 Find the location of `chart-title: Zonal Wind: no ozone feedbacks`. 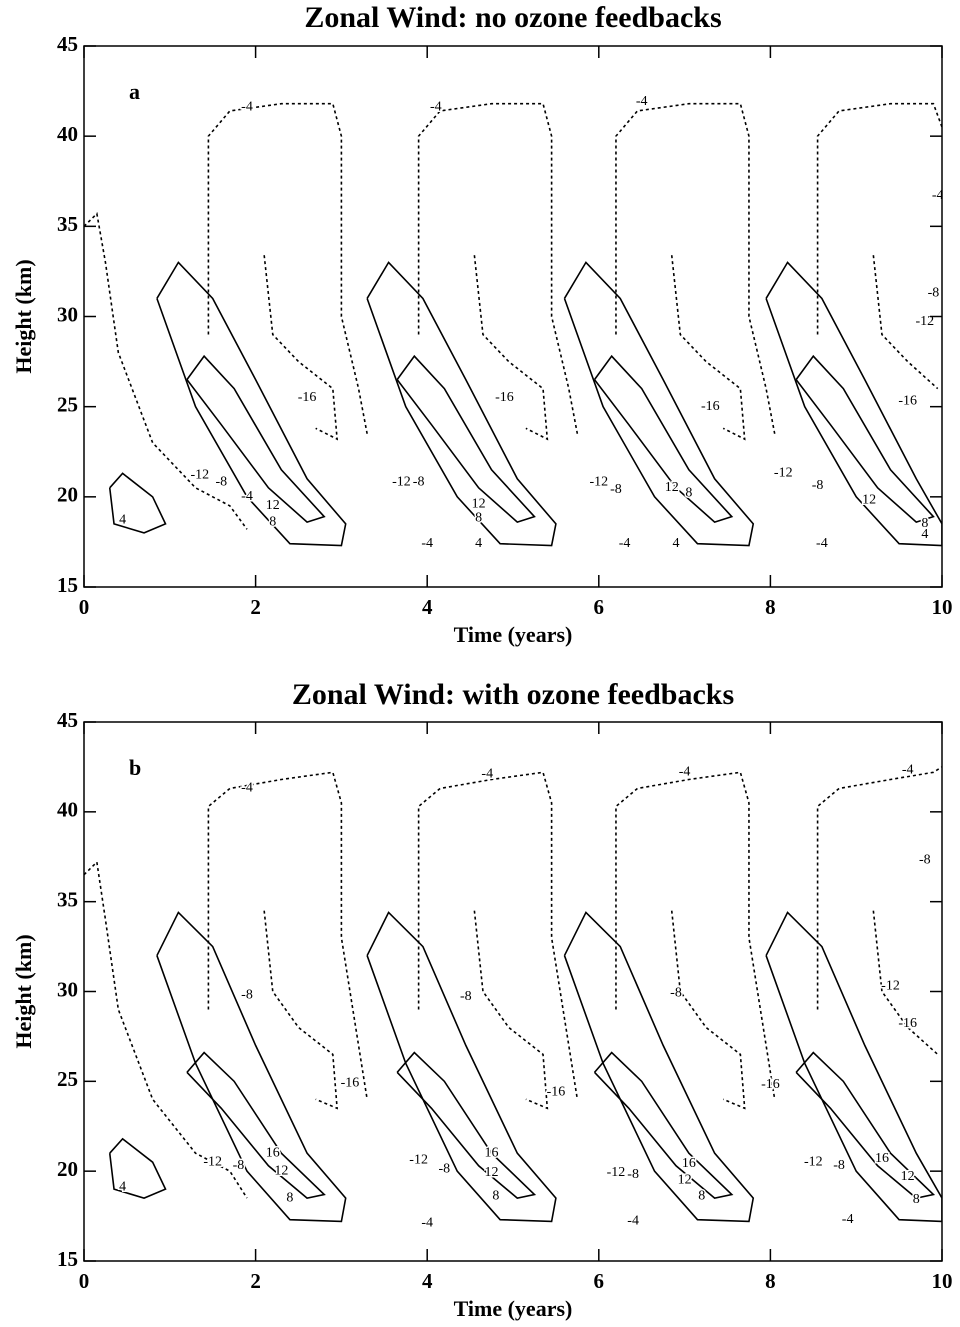

chart-title: Zonal Wind: no ozone feedbacks is located at coordinates (512, 17).